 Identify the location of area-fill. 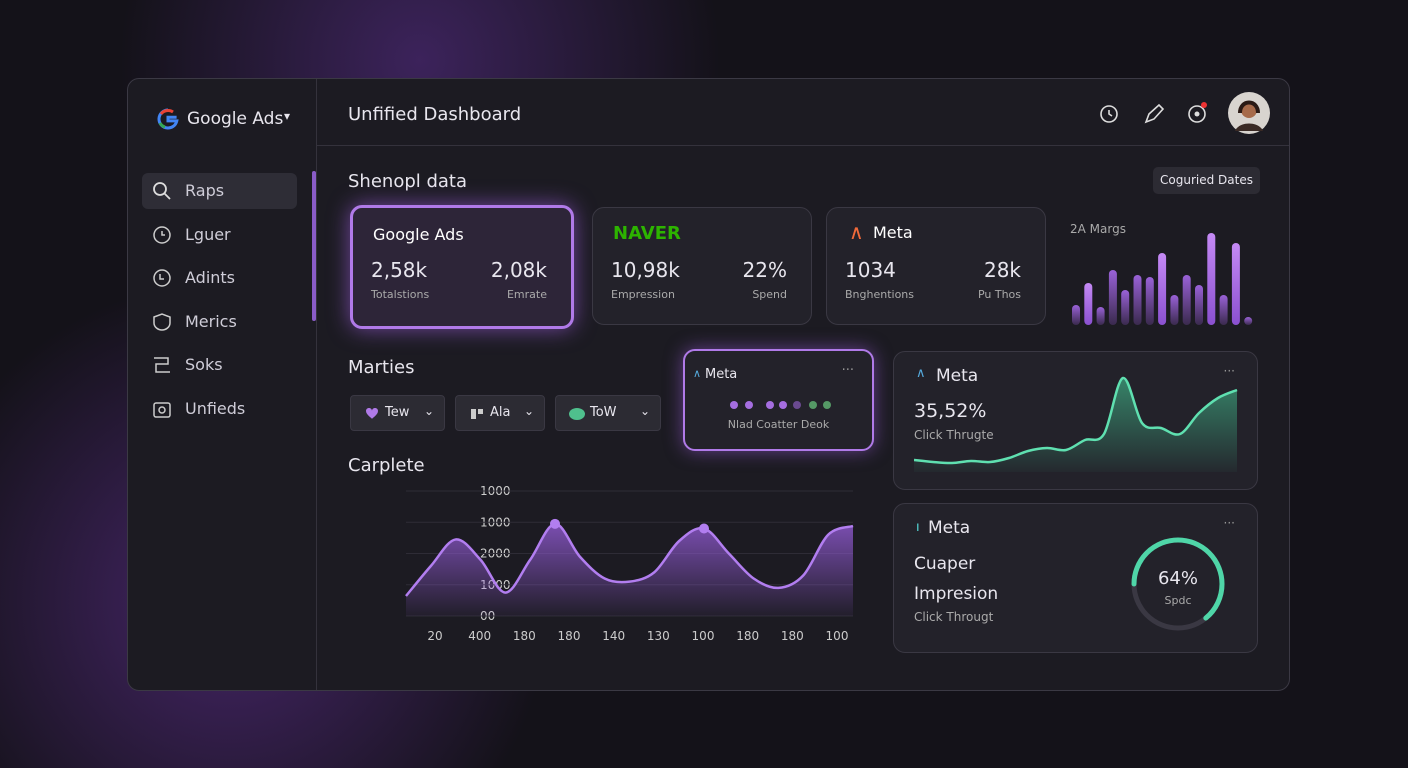
(629, 569).